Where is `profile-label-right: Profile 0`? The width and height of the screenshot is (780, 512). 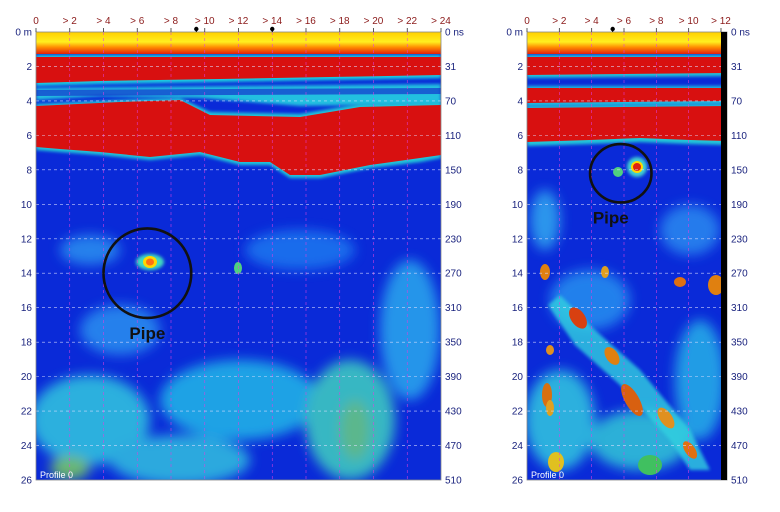
profile-label-right: Profile 0 is located at coordinates (547, 475).